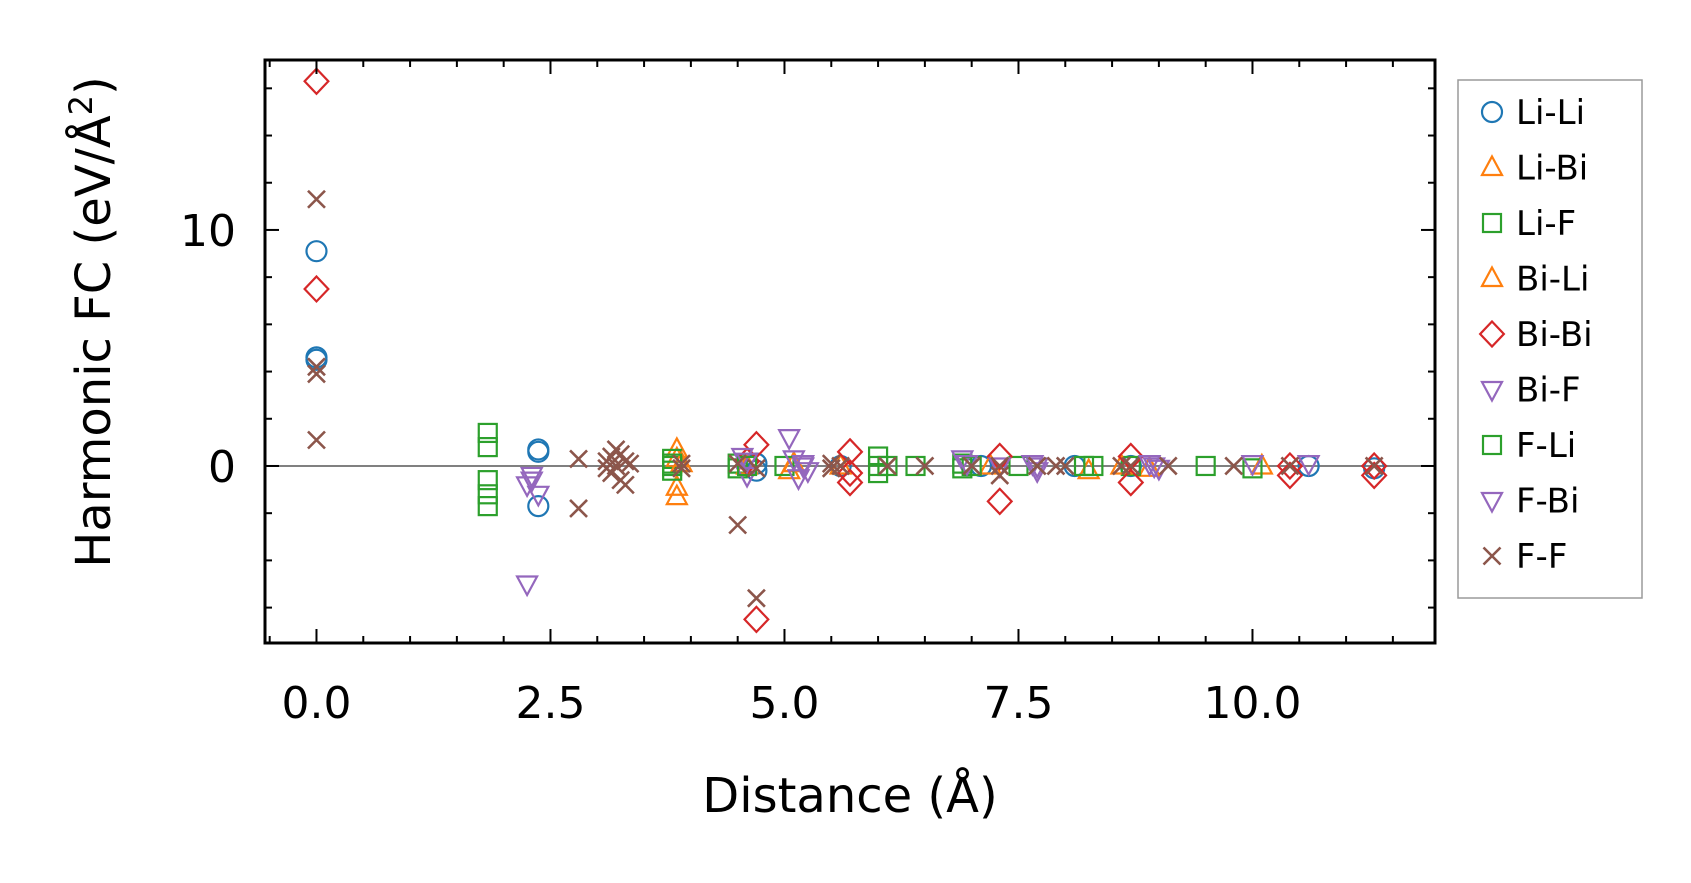  Describe the element at coordinates (1541, 557) in the screenshot. I see `legend-label-f-f: F-F` at that location.